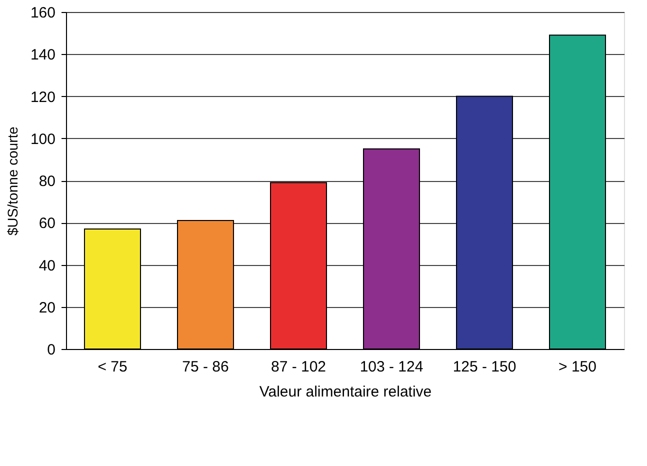 The height and width of the screenshot is (466, 647). Describe the element at coordinates (113, 367) in the screenshot. I see `x-tick-label: < 75` at that location.